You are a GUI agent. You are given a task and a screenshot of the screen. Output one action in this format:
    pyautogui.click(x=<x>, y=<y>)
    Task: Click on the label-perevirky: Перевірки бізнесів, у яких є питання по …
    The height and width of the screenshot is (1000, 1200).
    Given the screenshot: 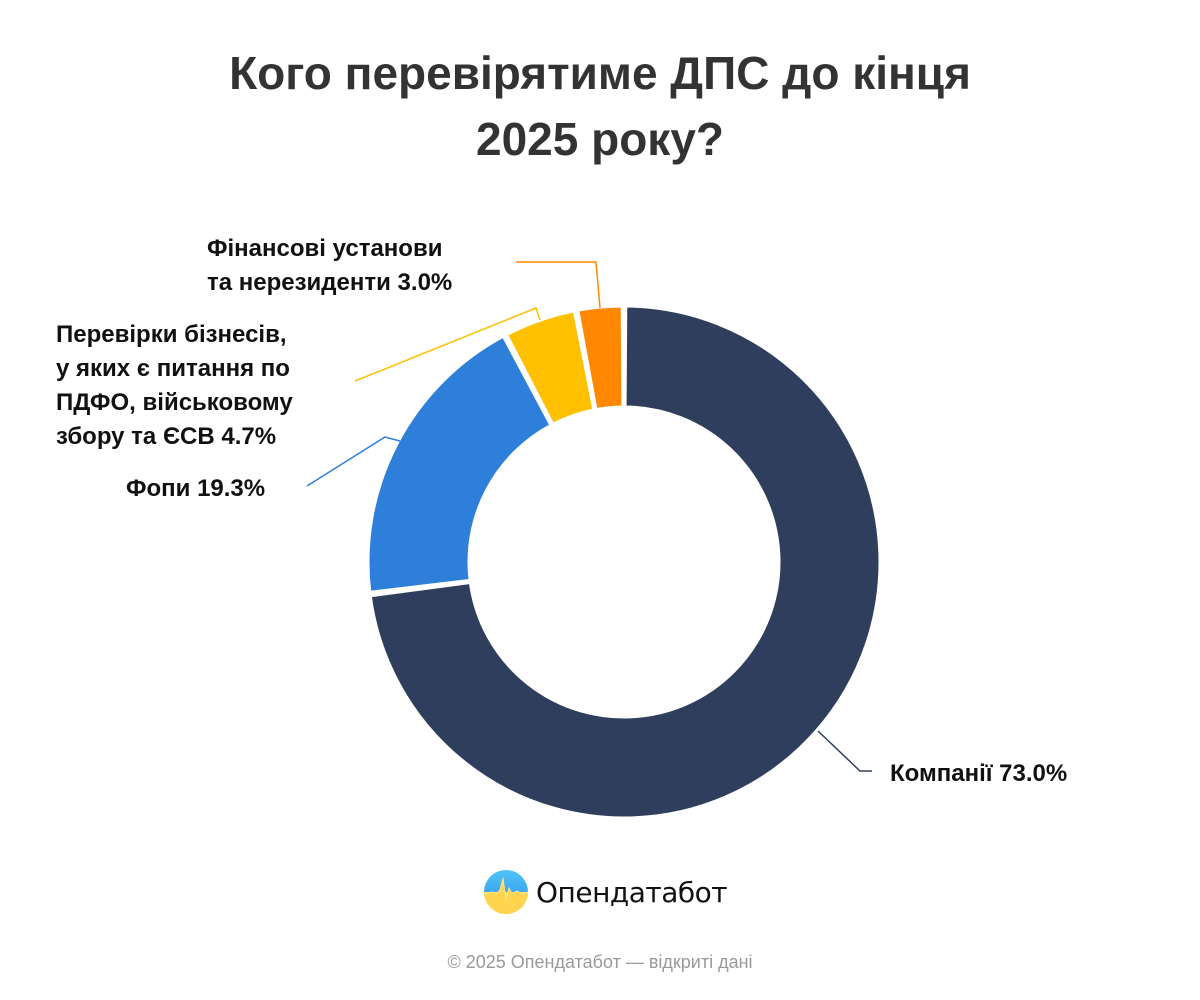 What is the action you would take?
    pyautogui.click(x=174, y=385)
    